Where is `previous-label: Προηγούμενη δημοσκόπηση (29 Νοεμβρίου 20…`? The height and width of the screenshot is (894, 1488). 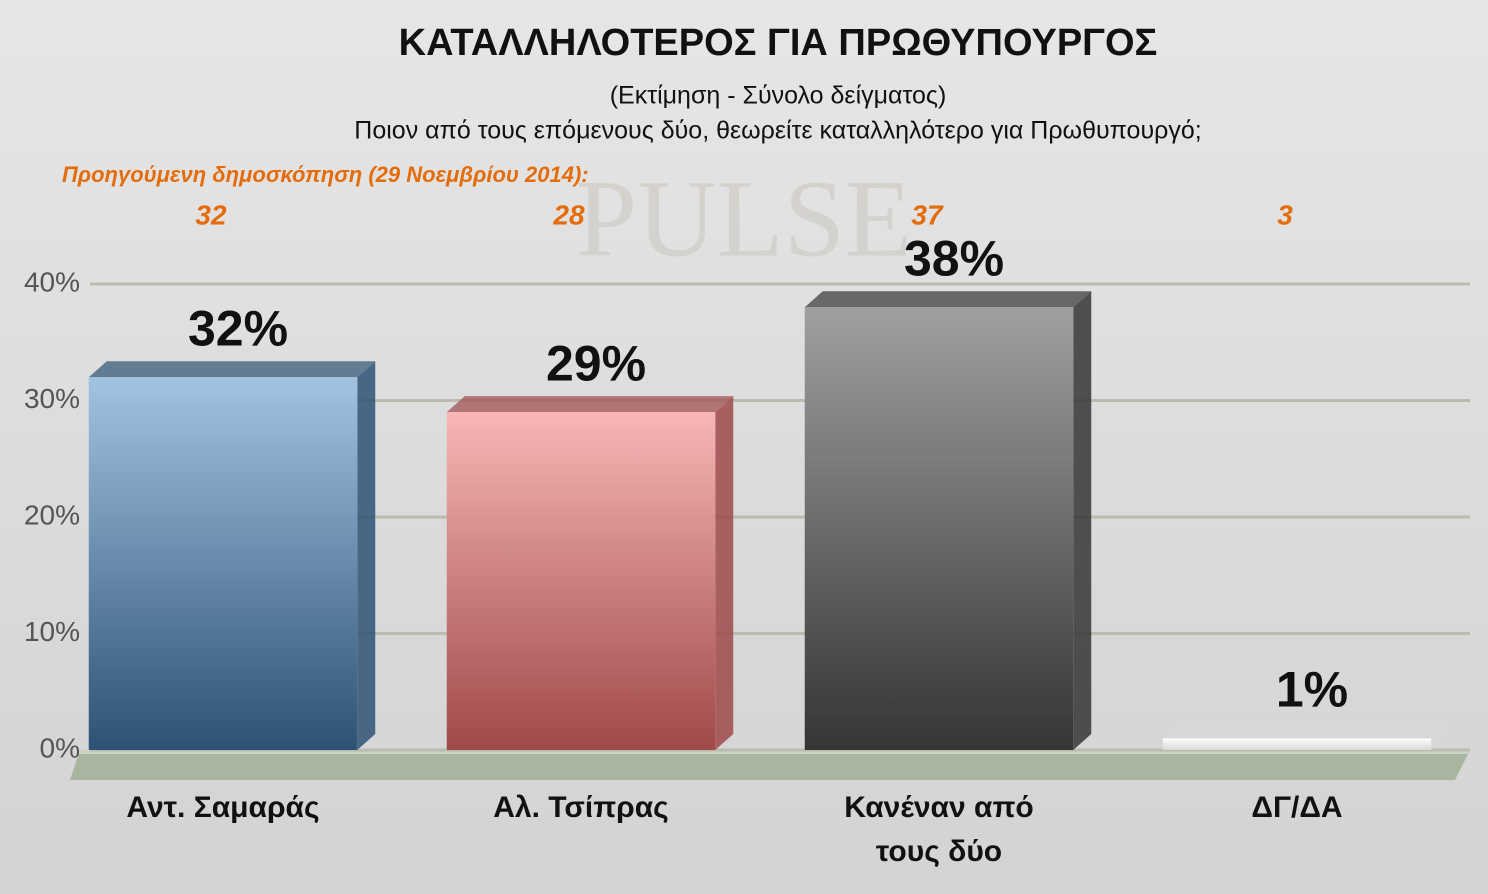
previous-label: Προηγούμενη δημοσκόπηση (29 Νοεμβρίου 20… is located at coordinates (325, 174).